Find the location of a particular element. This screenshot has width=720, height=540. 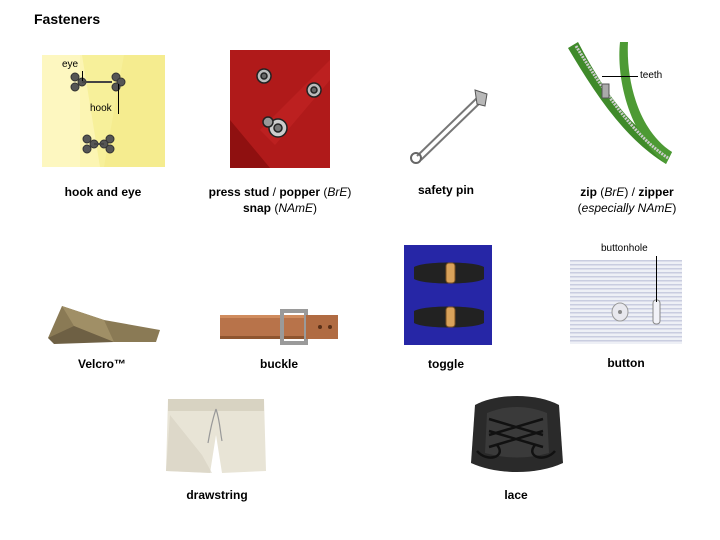

caption-drawstring: drawstring is located at coordinates (217, 495).